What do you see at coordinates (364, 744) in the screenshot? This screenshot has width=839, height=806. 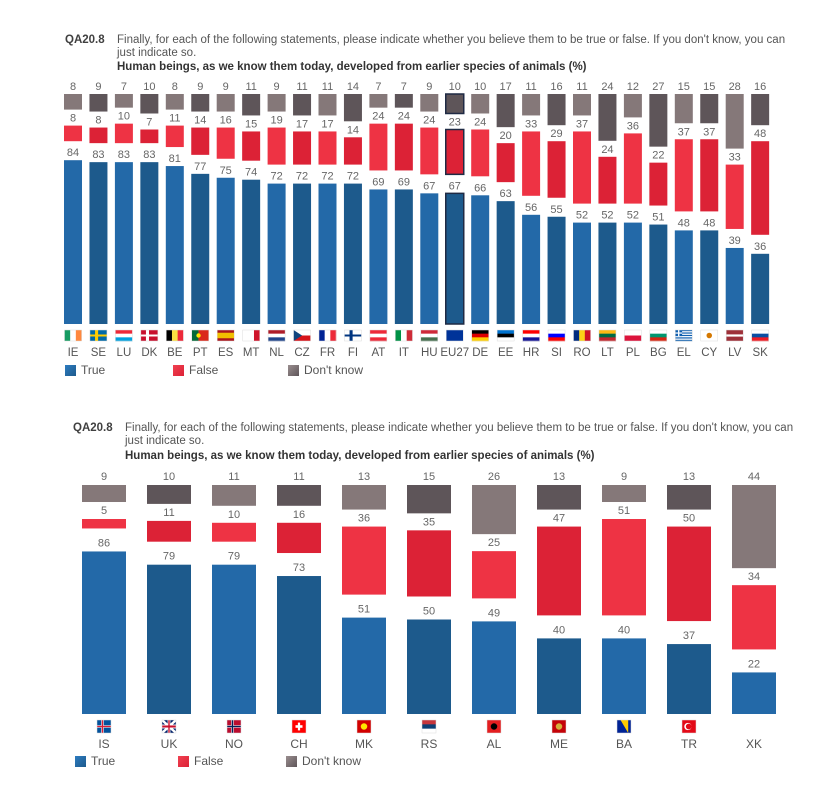 I see `category-label: MK` at bounding box center [364, 744].